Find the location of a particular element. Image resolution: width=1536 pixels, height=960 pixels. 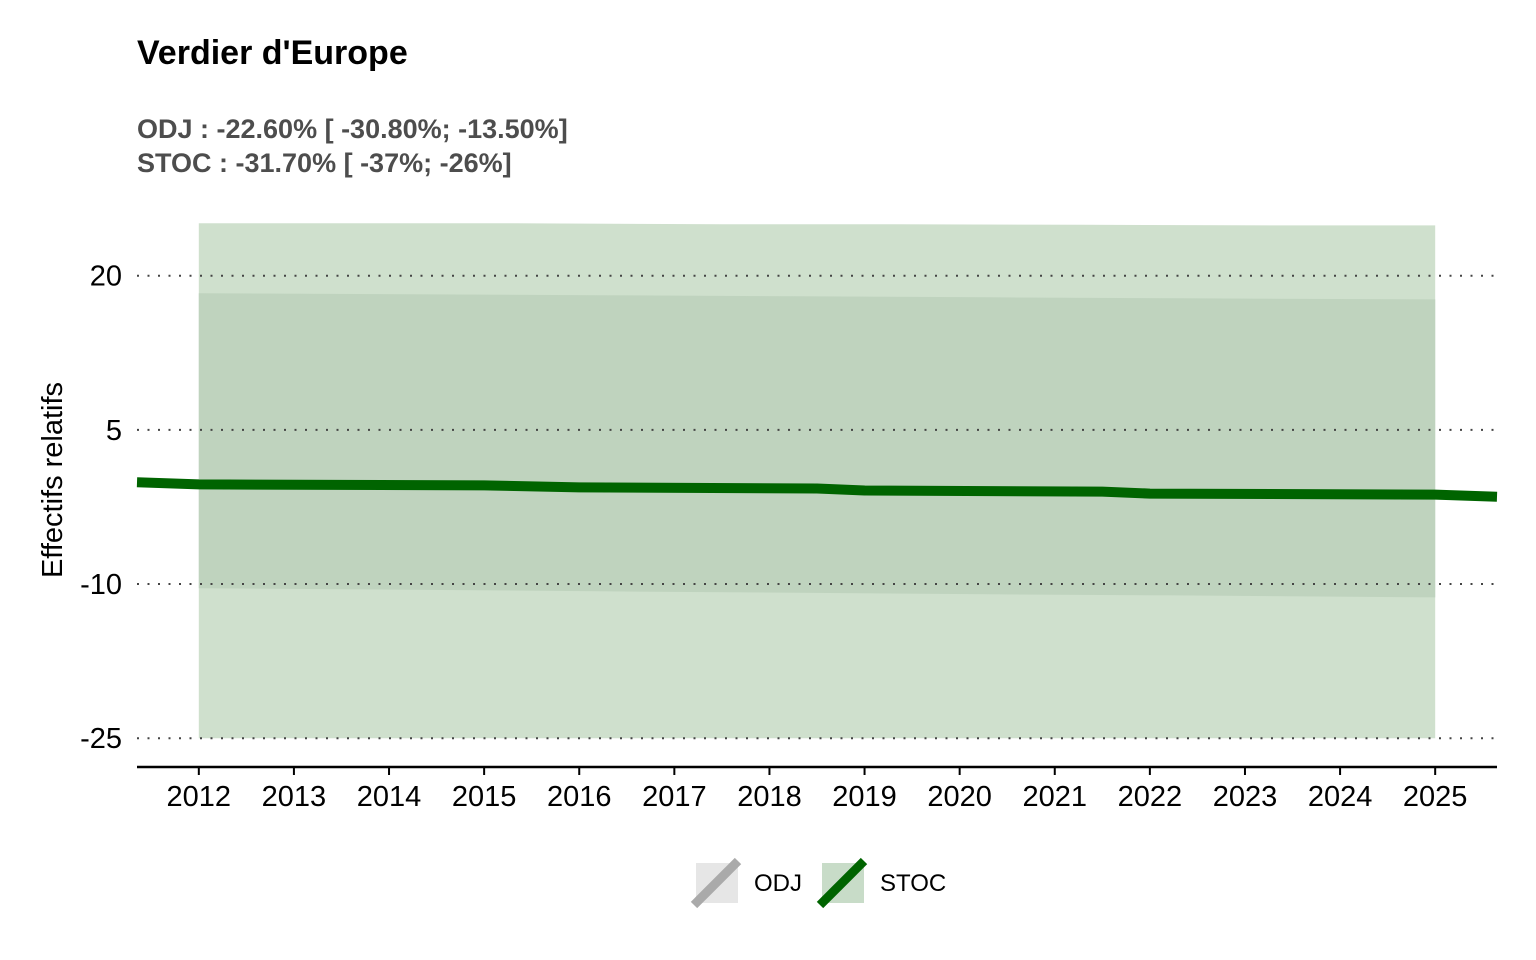

x-tick-label: 2017 is located at coordinates (674, 797).